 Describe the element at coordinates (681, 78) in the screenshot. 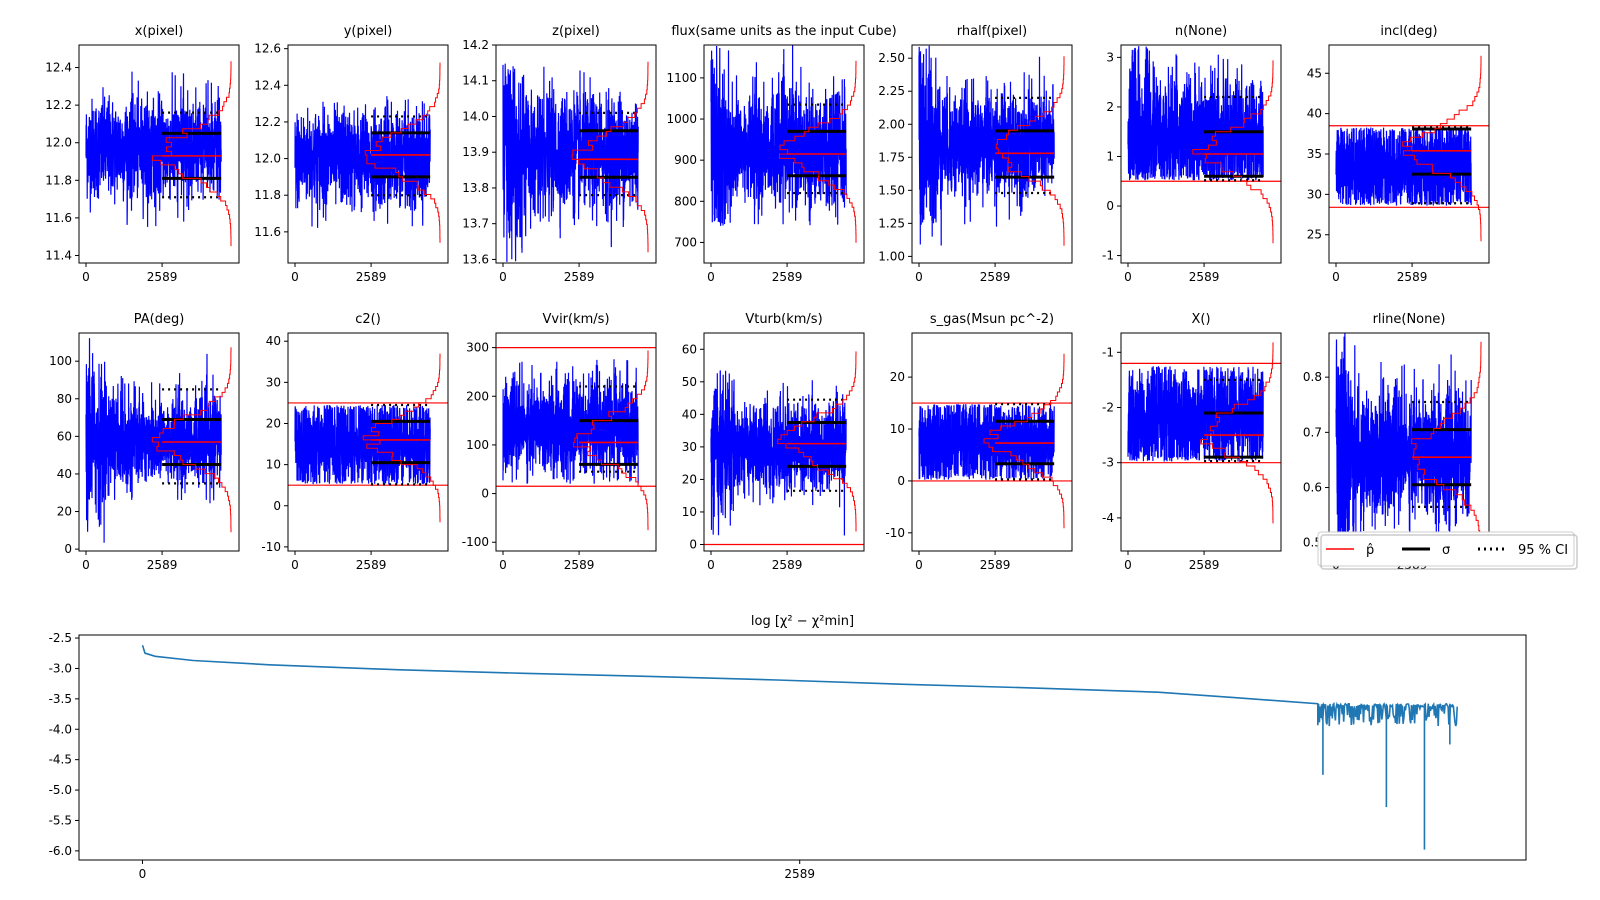

I see `y-tick-label: 1100` at that location.